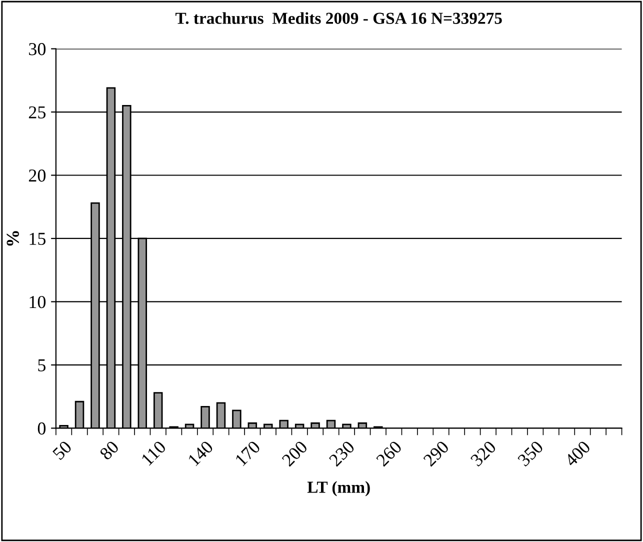  I want to click on x-axis-title: LT (mm), so click(338, 488).